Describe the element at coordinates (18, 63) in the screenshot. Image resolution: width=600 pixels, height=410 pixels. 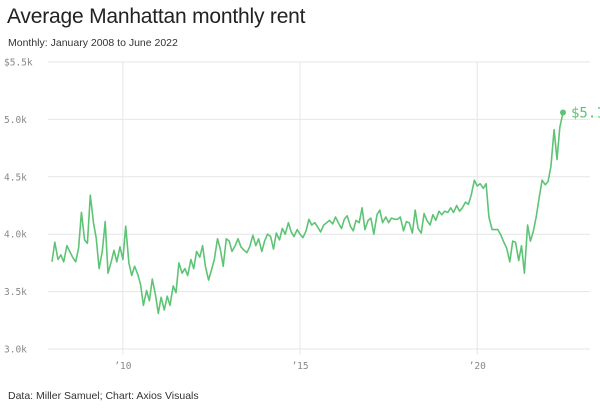
I see `y-tick-label: $5.5k` at that location.